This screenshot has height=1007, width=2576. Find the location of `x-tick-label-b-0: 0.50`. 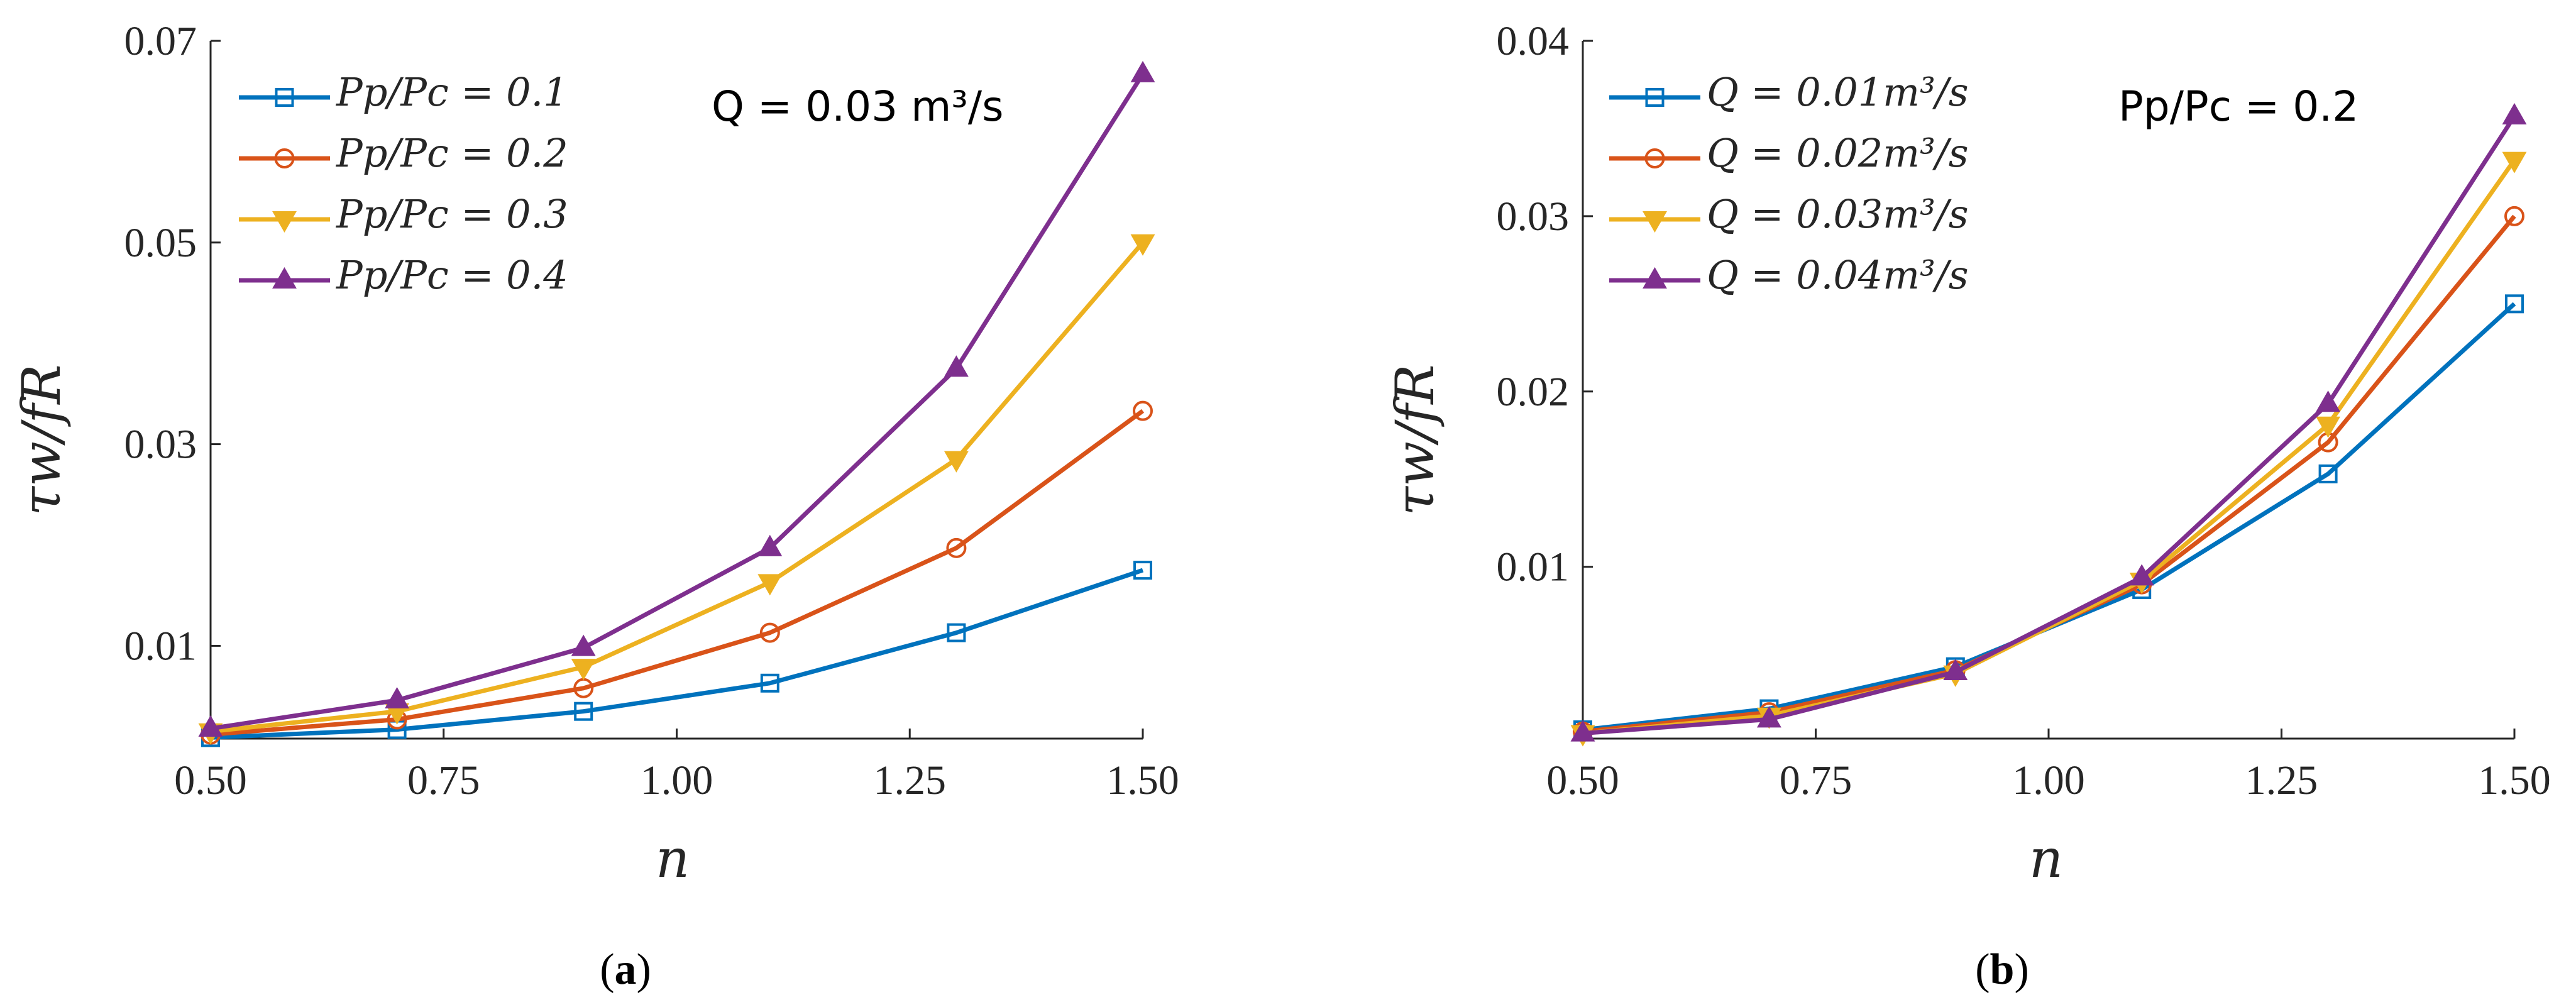

x-tick-label-b-0: 0.50 is located at coordinates (1583, 780).